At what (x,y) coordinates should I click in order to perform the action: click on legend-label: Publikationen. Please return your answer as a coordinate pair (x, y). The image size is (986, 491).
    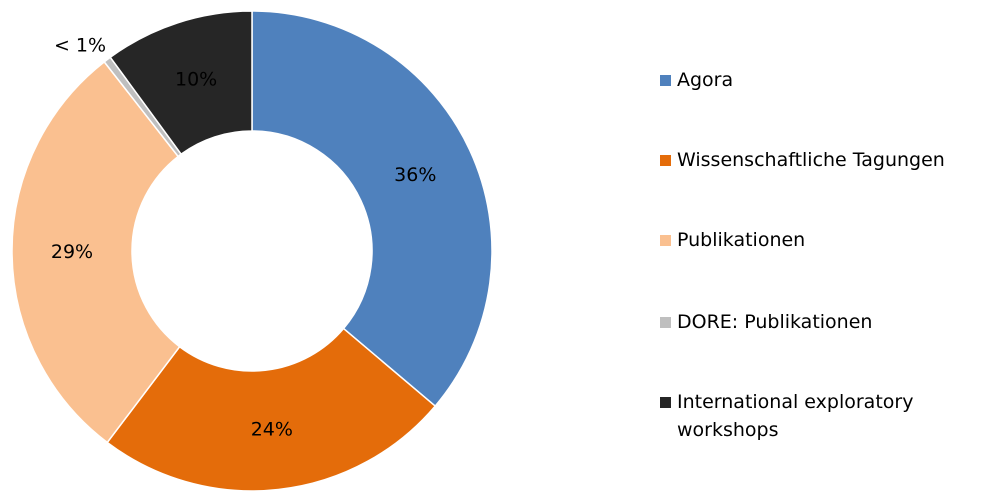
    Looking at the image, I should click on (741, 240).